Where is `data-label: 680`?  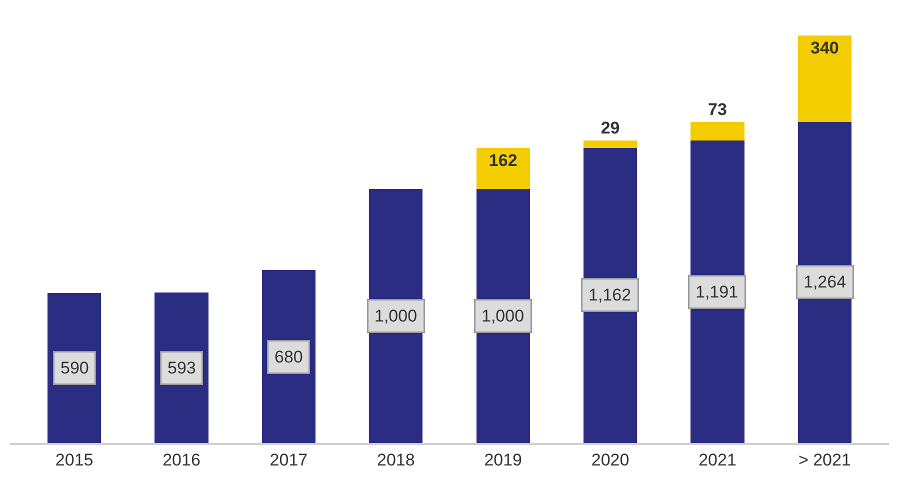 data-label: 680 is located at coordinates (288, 357).